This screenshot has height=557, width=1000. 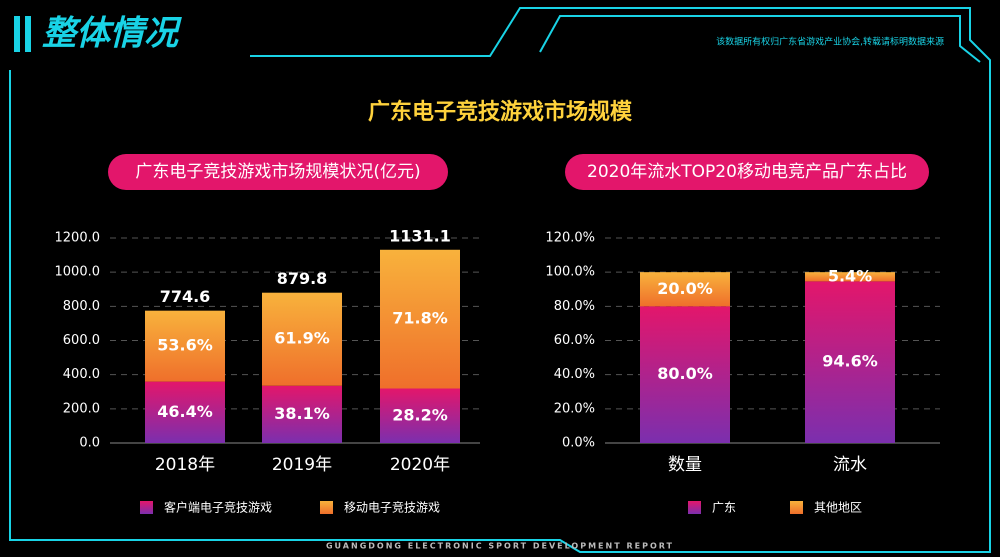 What do you see at coordinates (302, 465) in the screenshot?
I see `x-tick-label: 2019年` at bounding box center [302, 465].